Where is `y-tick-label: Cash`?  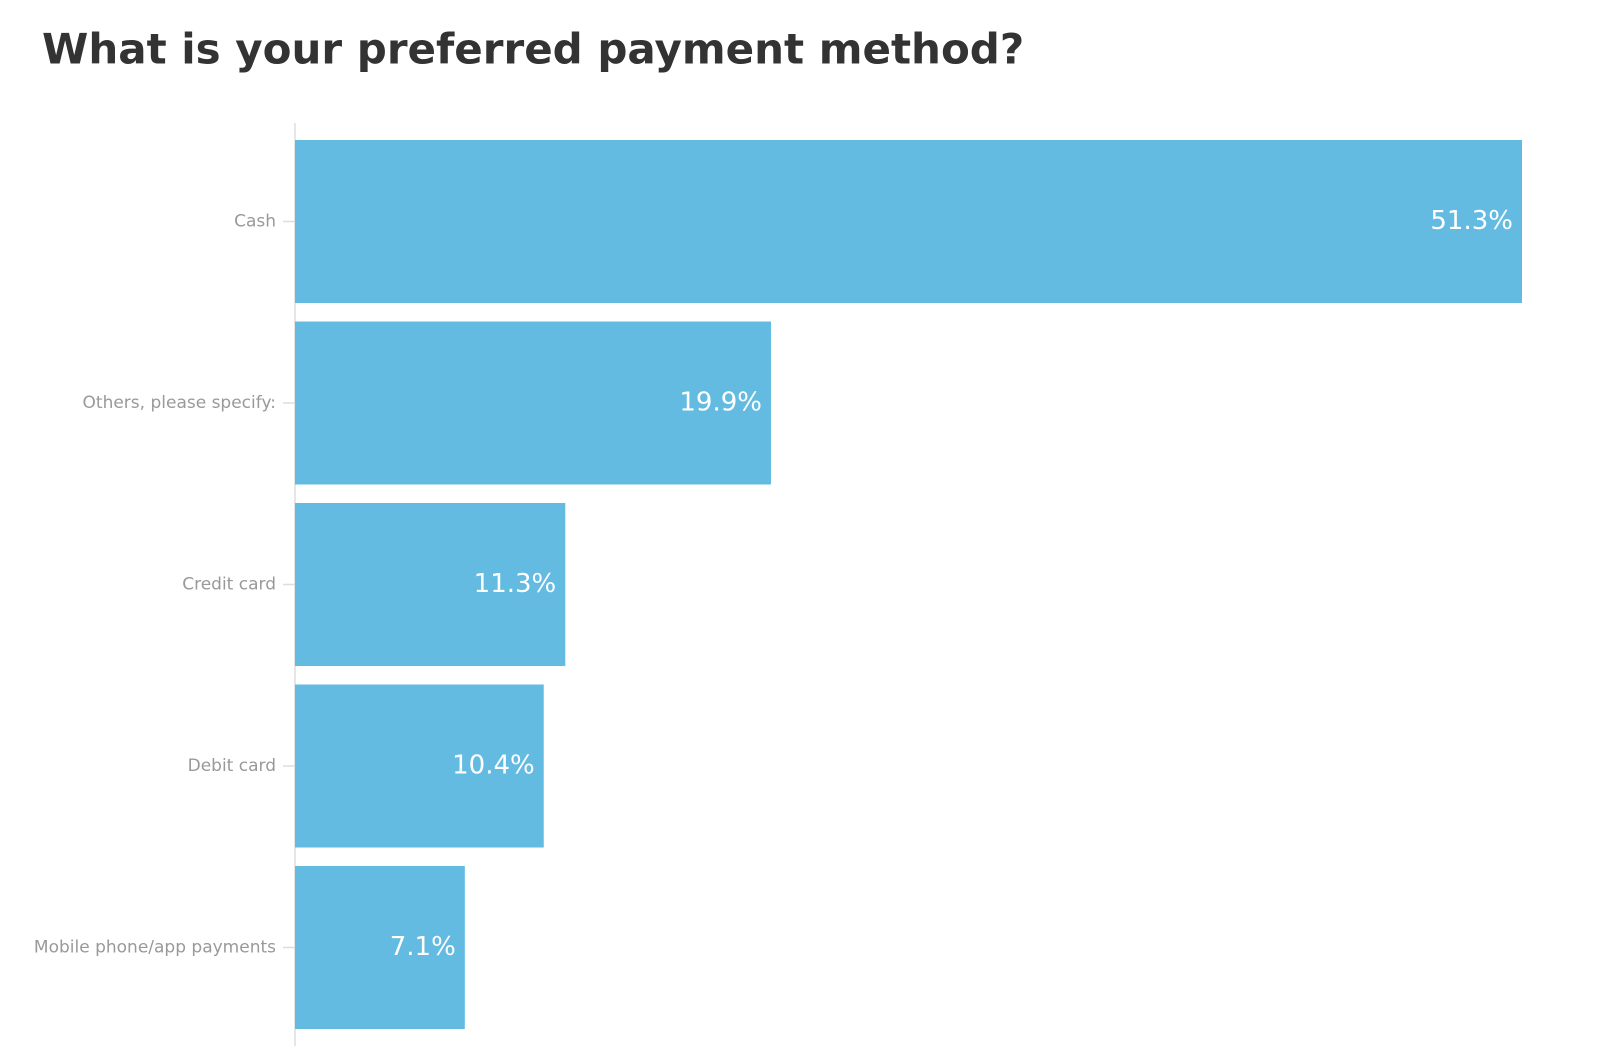
y-tick-label: Cash is located at coordinates (255, 222).